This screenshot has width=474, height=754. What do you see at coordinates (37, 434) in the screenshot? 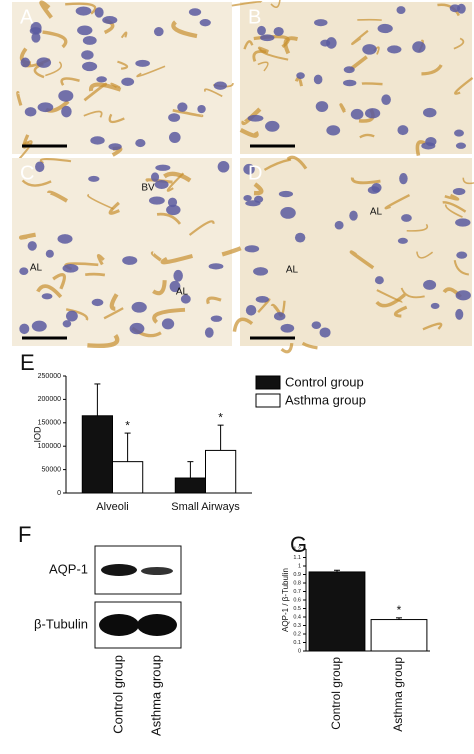
I see `y-axis-label: IOD` at bounding box center [37, 434].